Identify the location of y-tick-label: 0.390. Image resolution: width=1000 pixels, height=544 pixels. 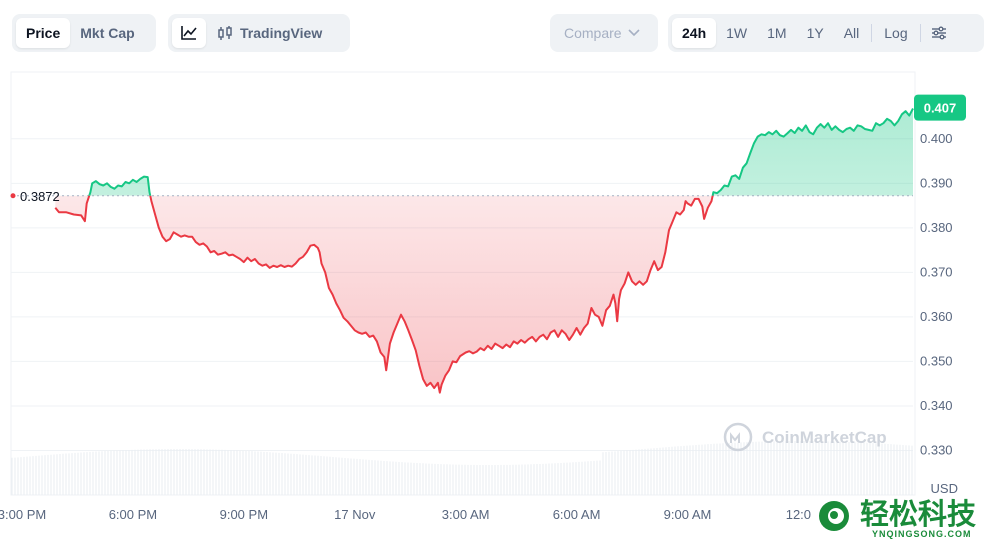
(936, 182).